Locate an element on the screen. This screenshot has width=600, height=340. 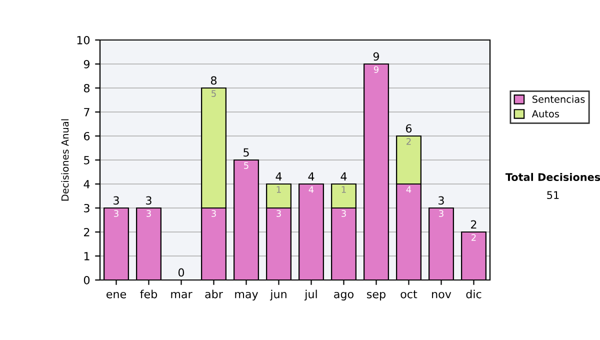
x-tick-label: jul is located at coordinates (310, 295).